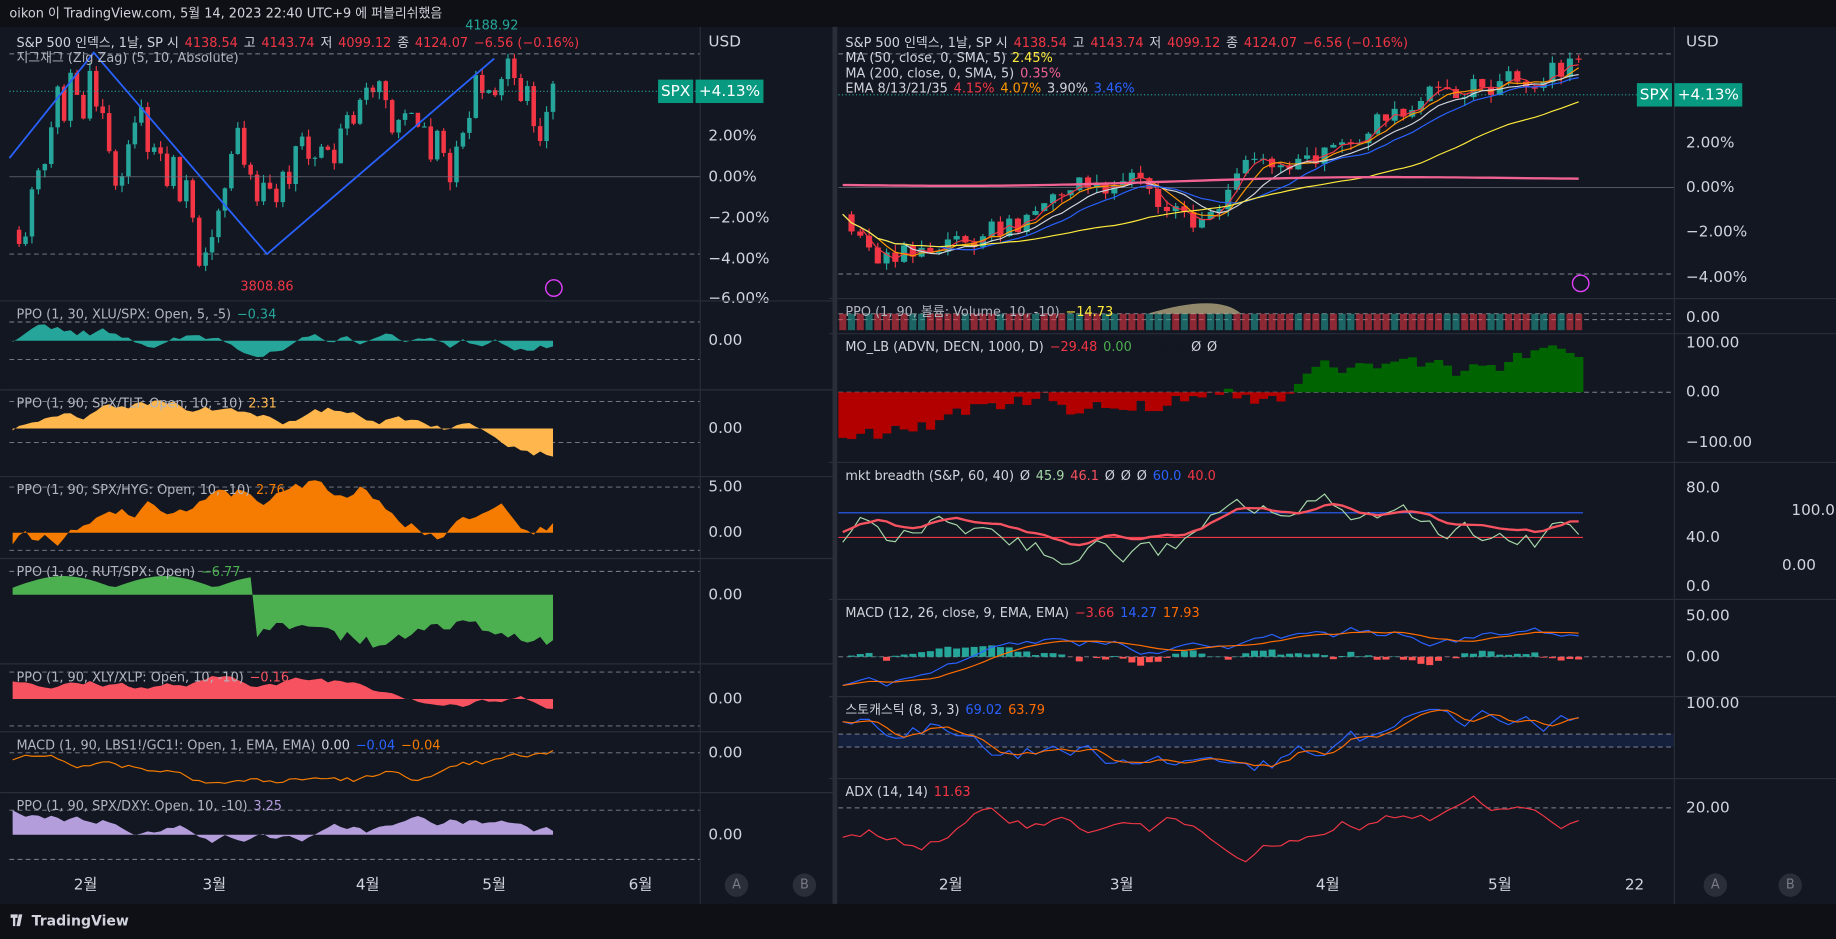 The width and height of the screenshot is (1836, 939). I want to click on legend-item: 60.0, so click(1167, 476).